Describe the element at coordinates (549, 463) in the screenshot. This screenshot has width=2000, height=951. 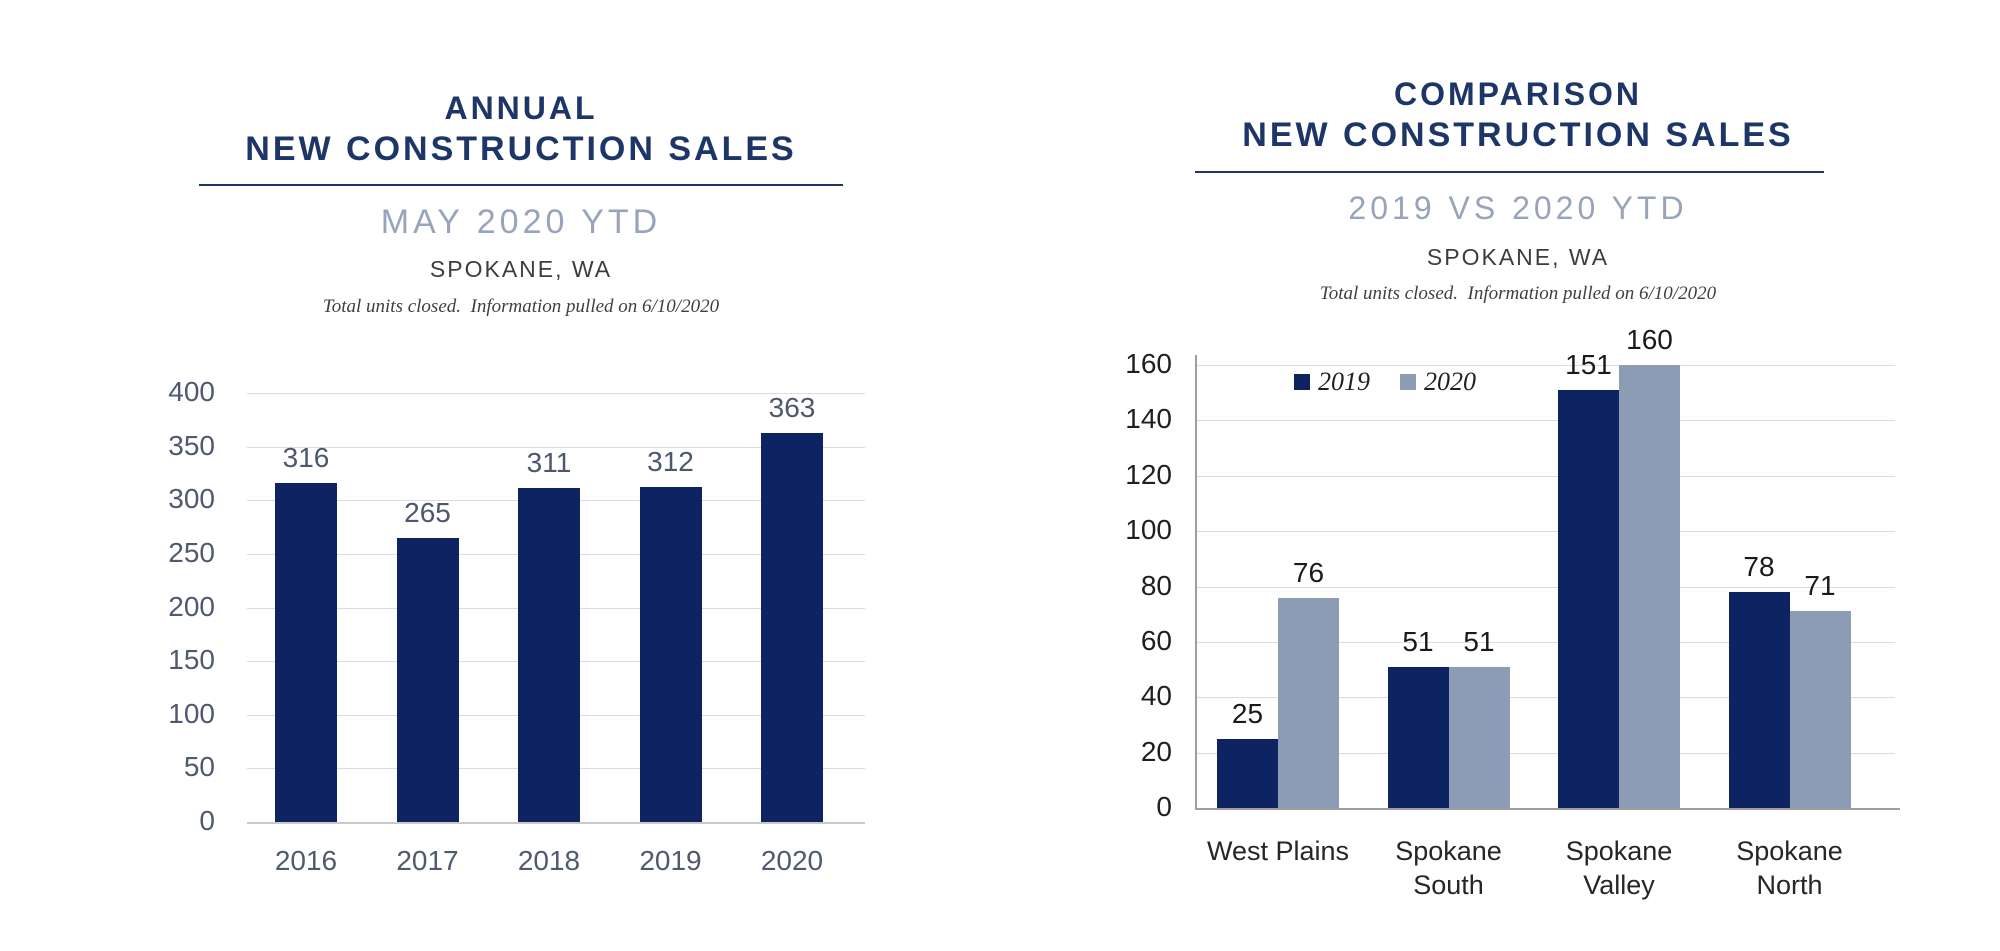
I see `value-label: 311` at that location.